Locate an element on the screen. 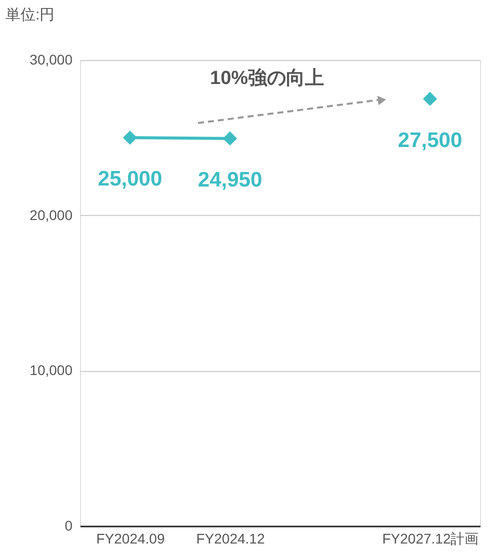  y-tick-label: 10,000 is located at coordinates (51, 370).